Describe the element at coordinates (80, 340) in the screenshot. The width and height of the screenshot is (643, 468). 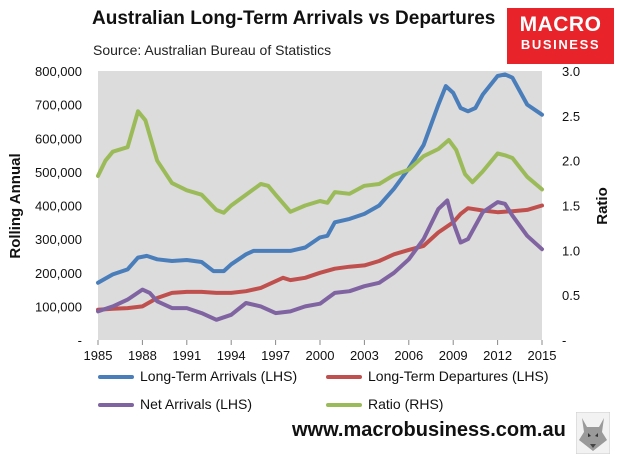
I see `y-tick-label: -` at that location.